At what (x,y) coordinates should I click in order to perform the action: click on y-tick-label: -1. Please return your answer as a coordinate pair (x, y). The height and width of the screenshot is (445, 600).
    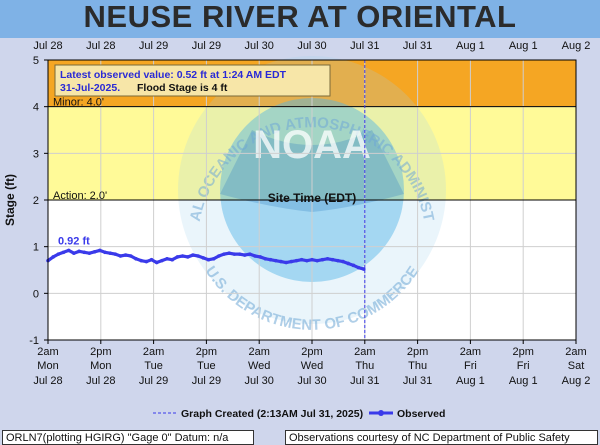
    Looking at the image, I should click on (34, 341).